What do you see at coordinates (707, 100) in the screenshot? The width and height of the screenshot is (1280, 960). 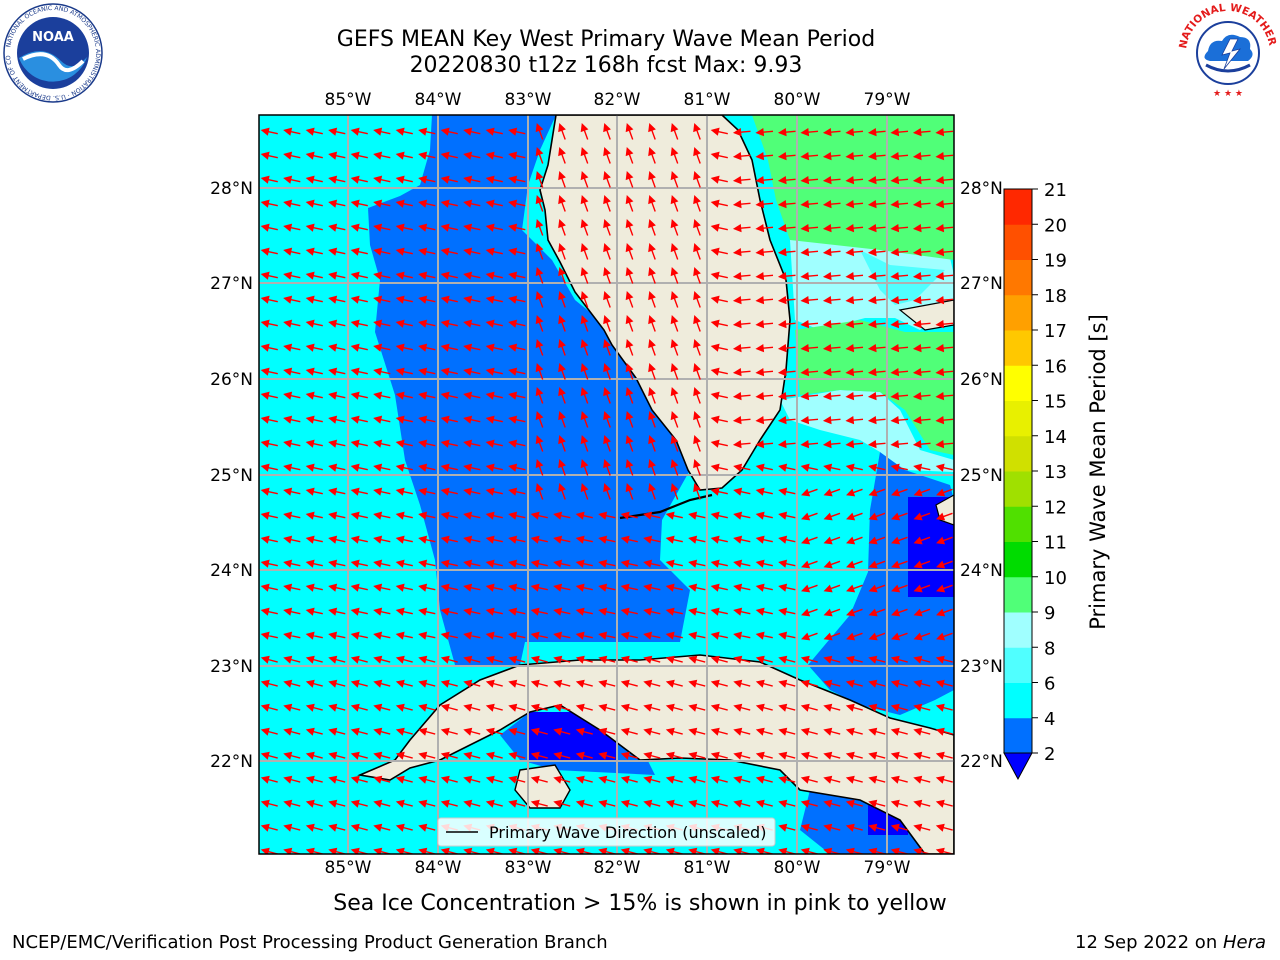 I see `lon-label-top: 81°W` at bounding box center [707, 100].